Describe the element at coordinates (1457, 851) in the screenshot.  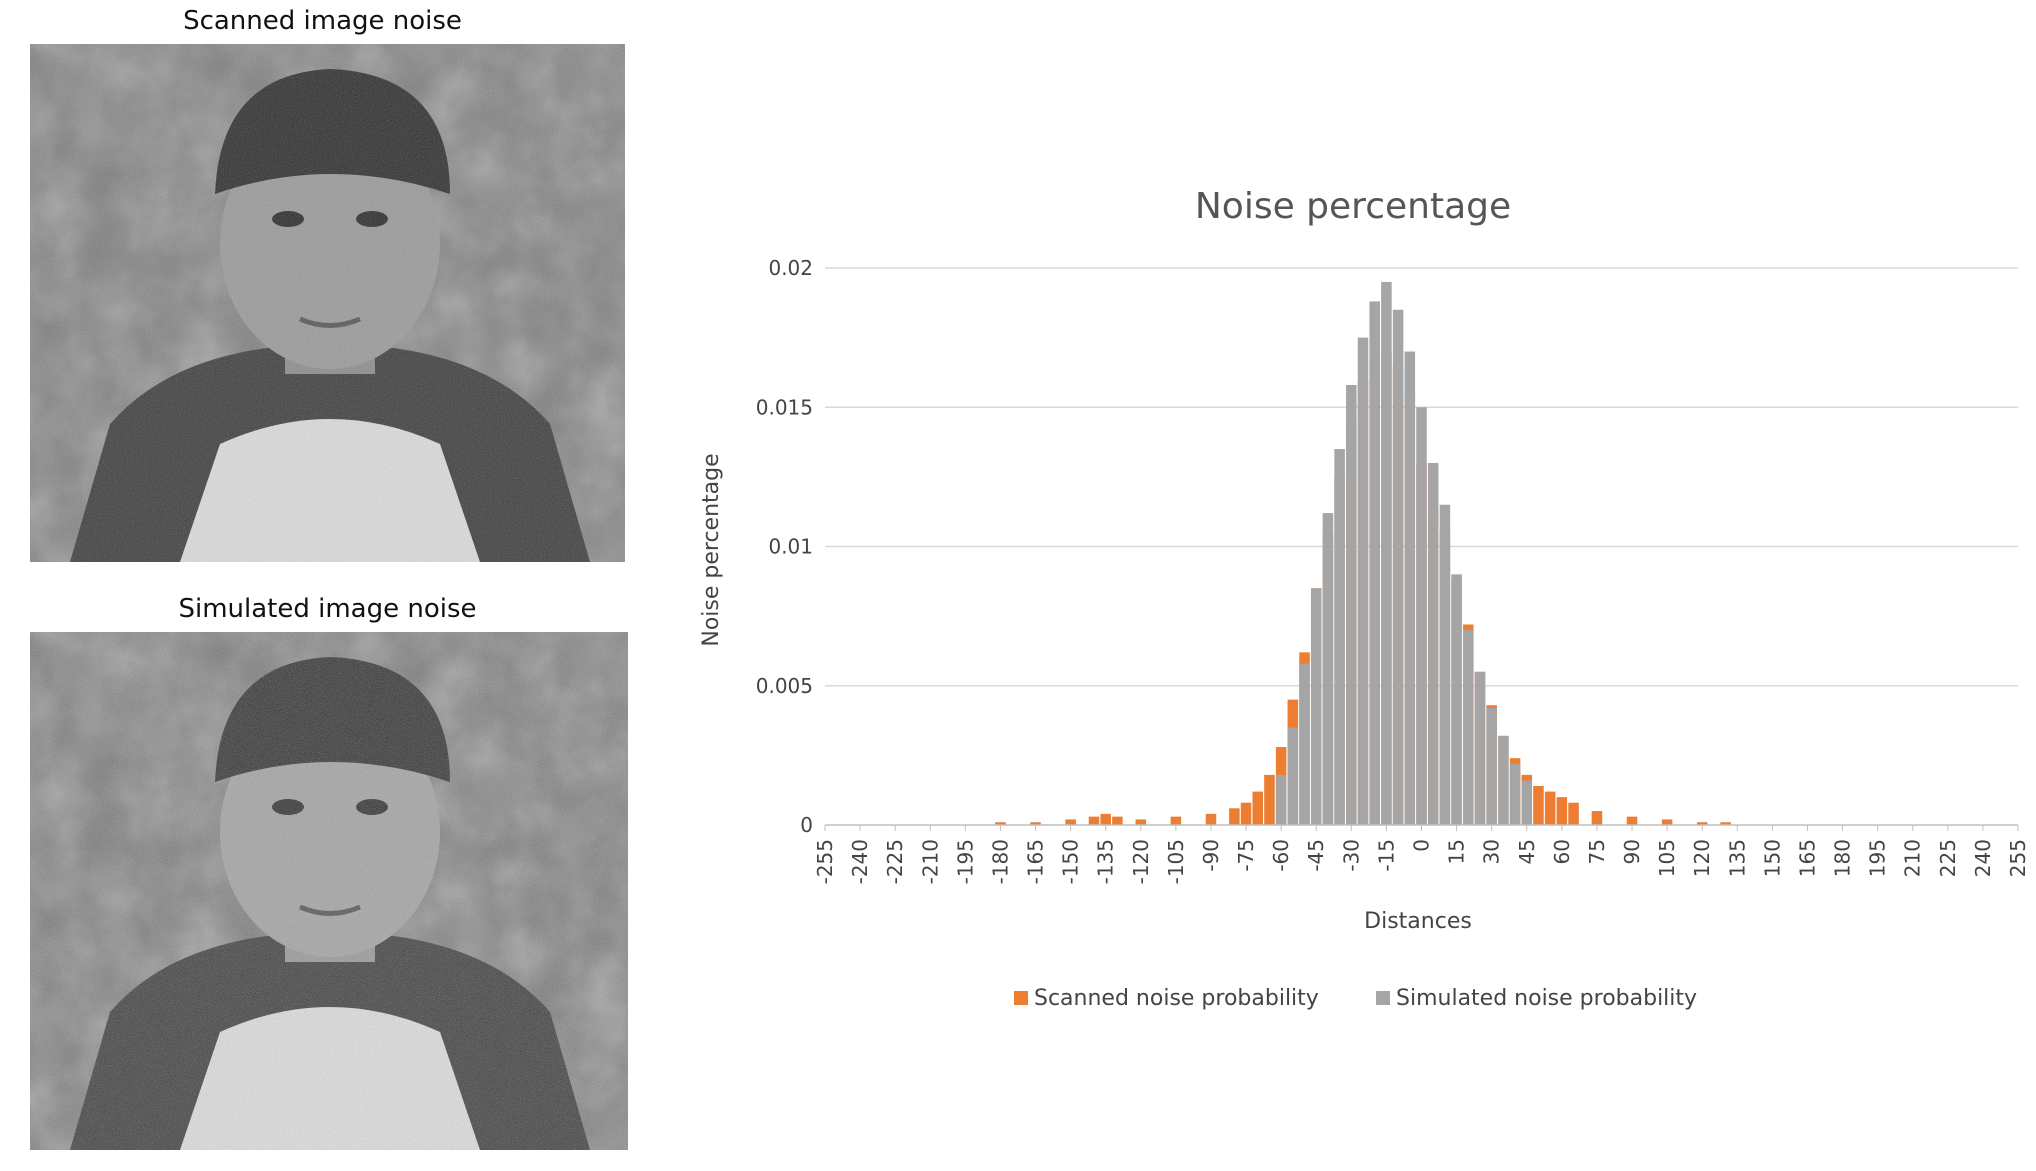
I see `x-tick-label: 15` at that location.